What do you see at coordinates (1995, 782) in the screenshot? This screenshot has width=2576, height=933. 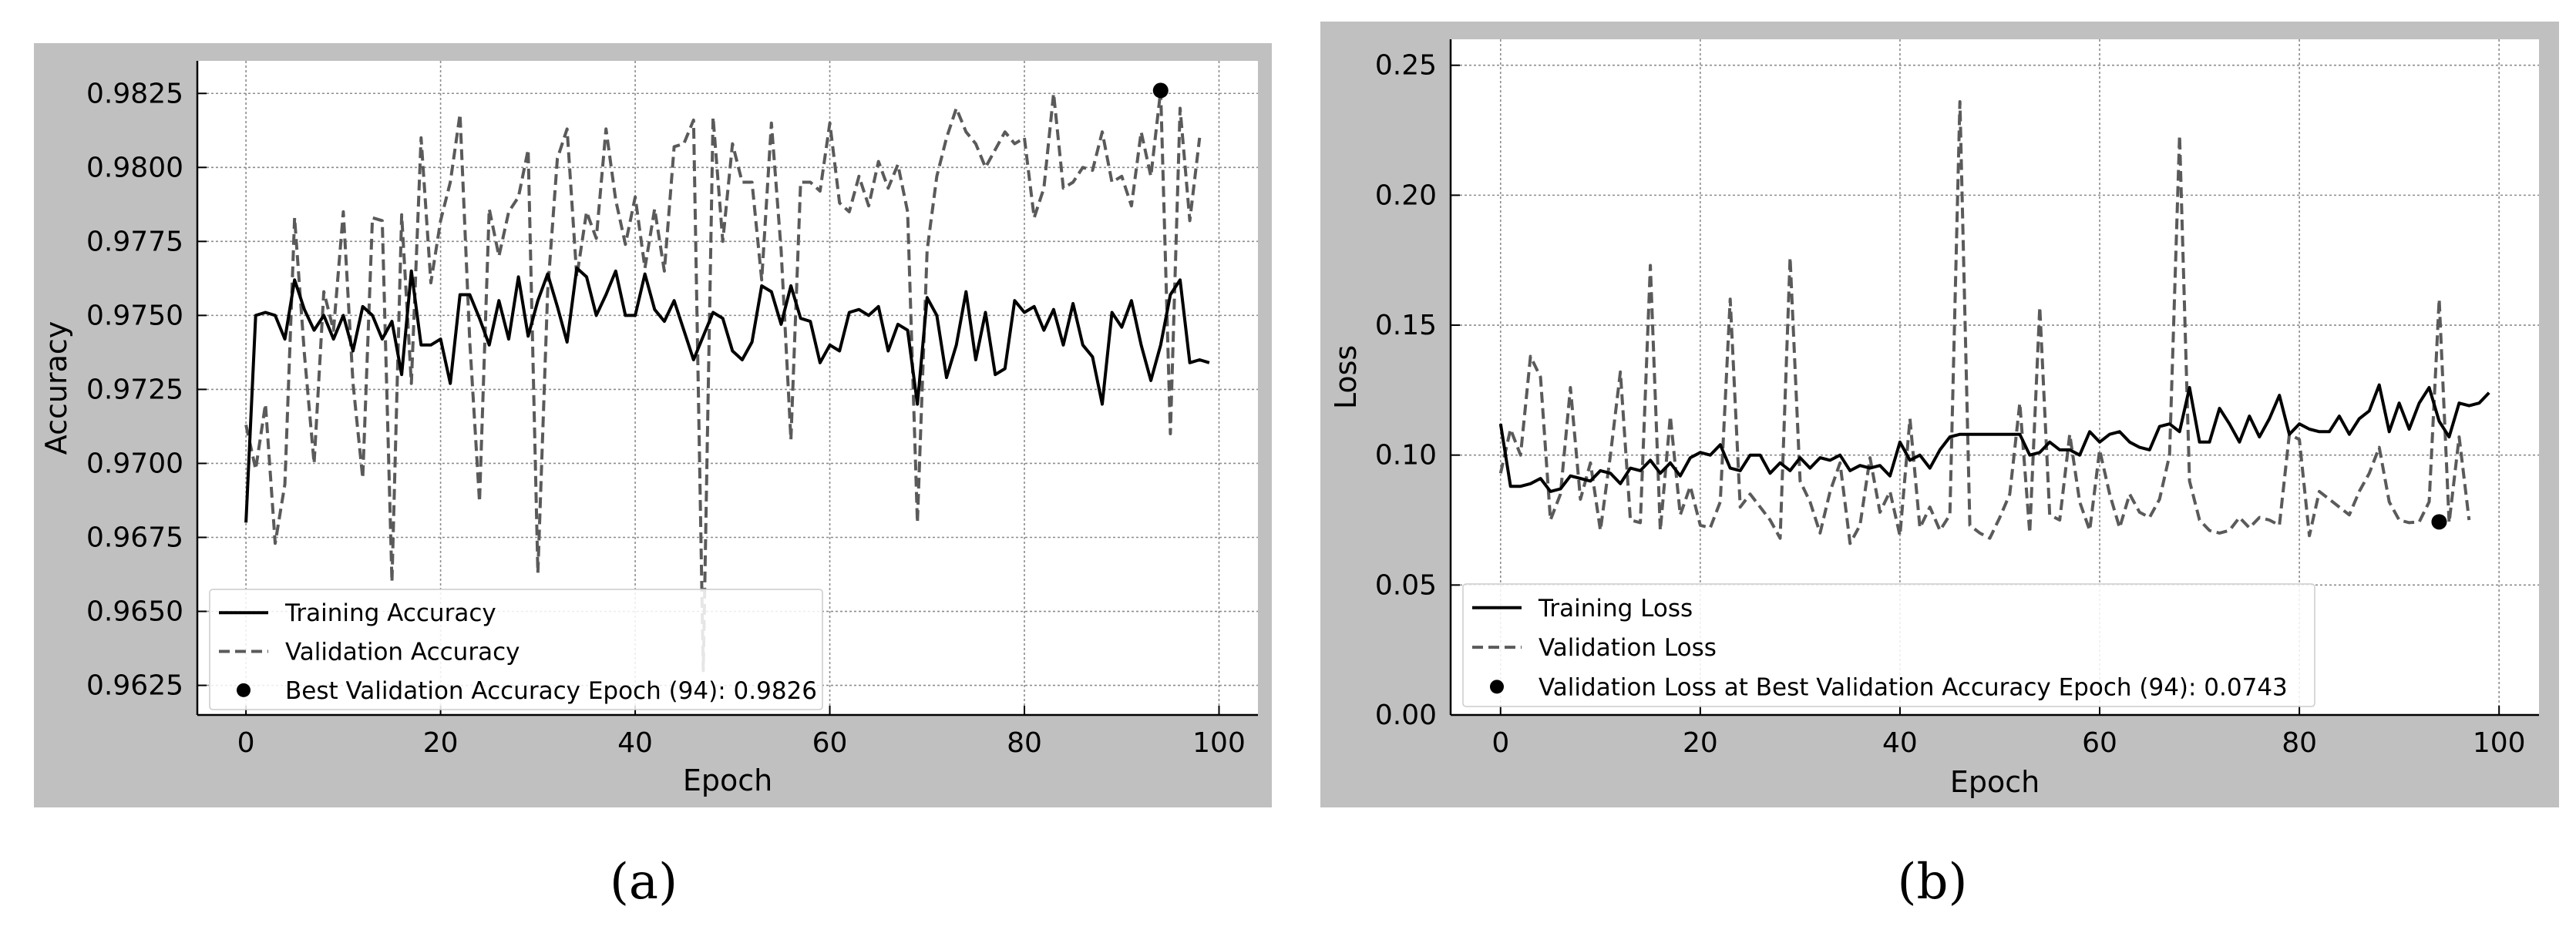 I see `loss-x-axis-title: Epoch` at bounding box center [1995, 782].